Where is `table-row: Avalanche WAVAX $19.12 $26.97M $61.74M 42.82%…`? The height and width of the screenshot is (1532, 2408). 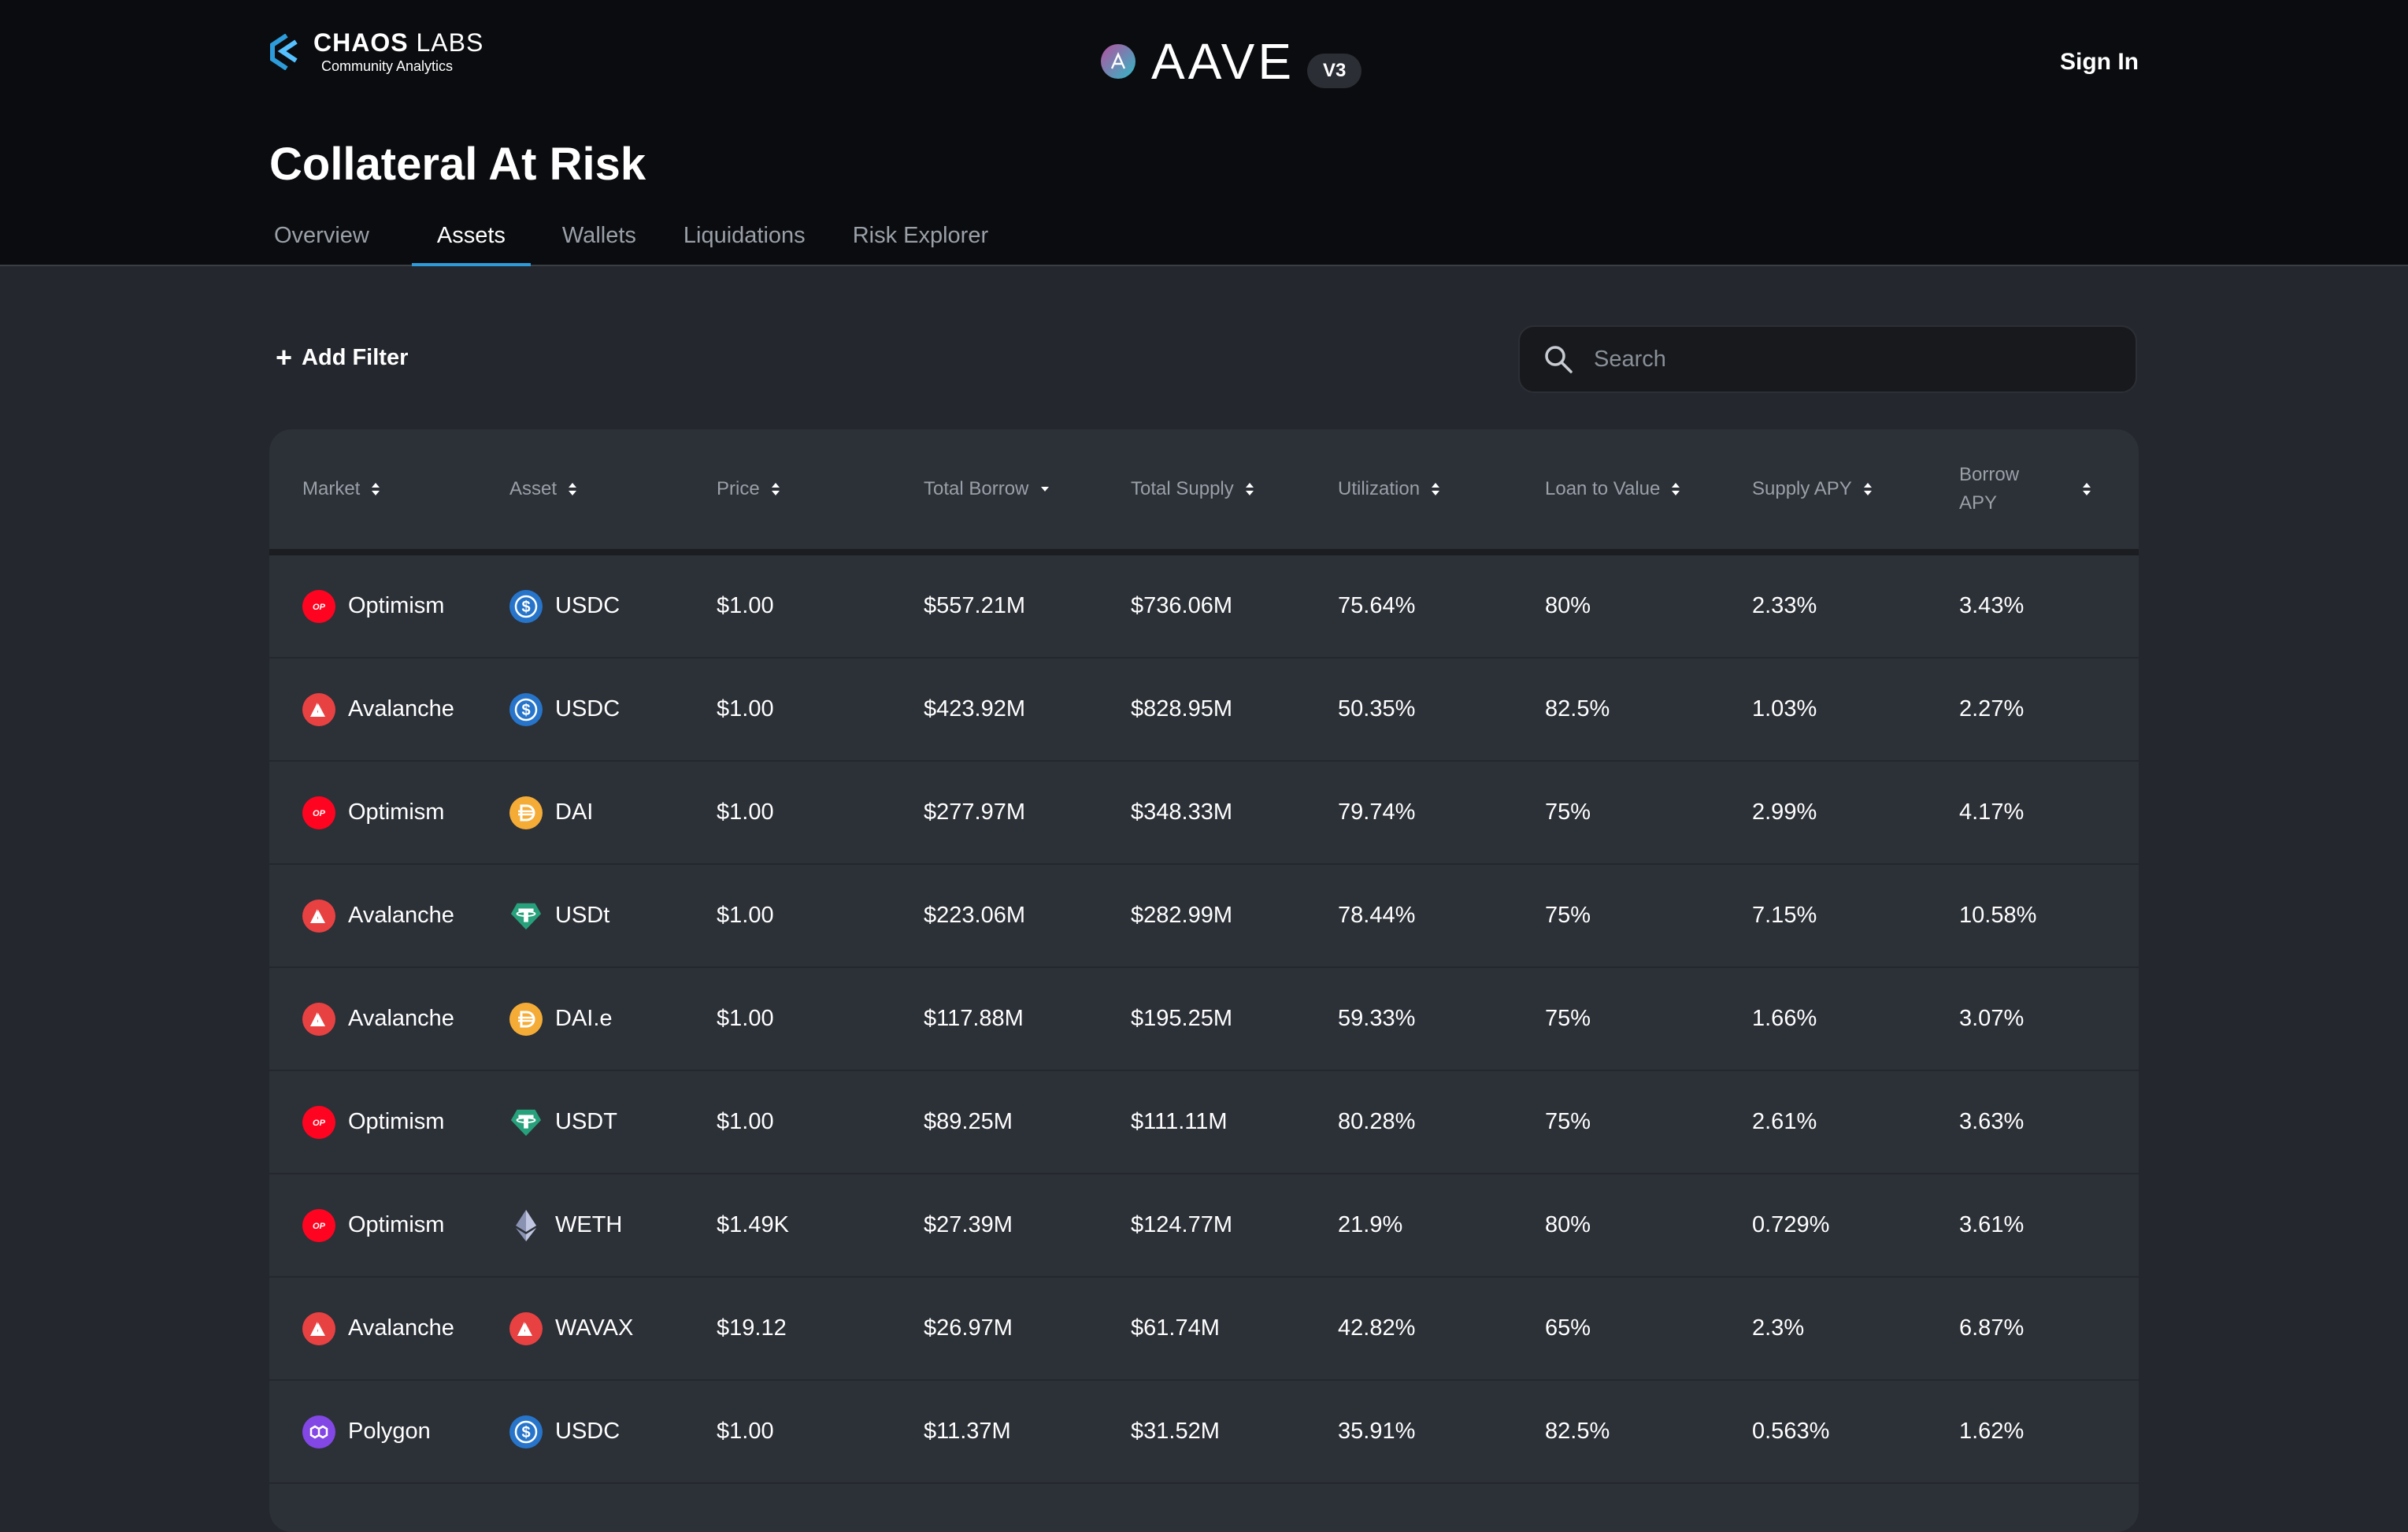 table-row: Avalanche WAVAX $19.12 $26.97M $61.74M 42.82%… is located at coordinates (1204, 1329).